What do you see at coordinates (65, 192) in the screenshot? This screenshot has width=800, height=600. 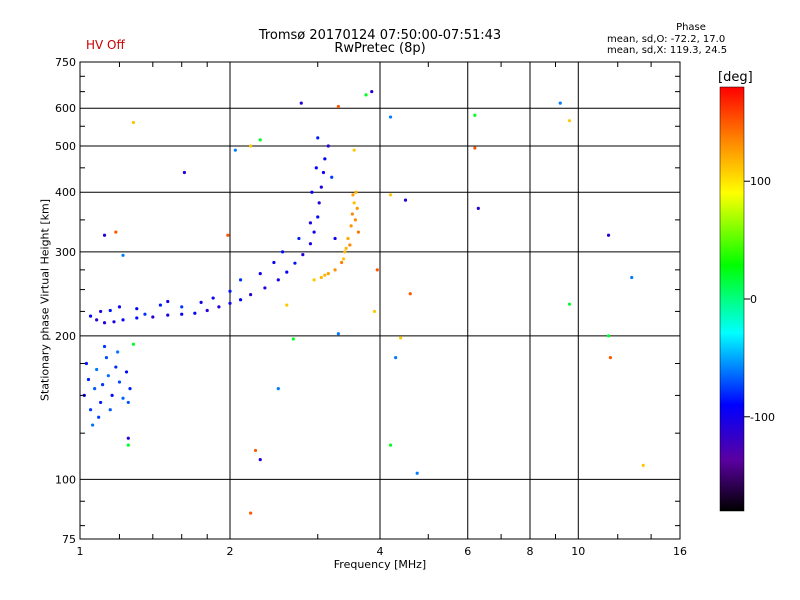 I see `y-tick-label: 400` at bounding box center [65, 192].